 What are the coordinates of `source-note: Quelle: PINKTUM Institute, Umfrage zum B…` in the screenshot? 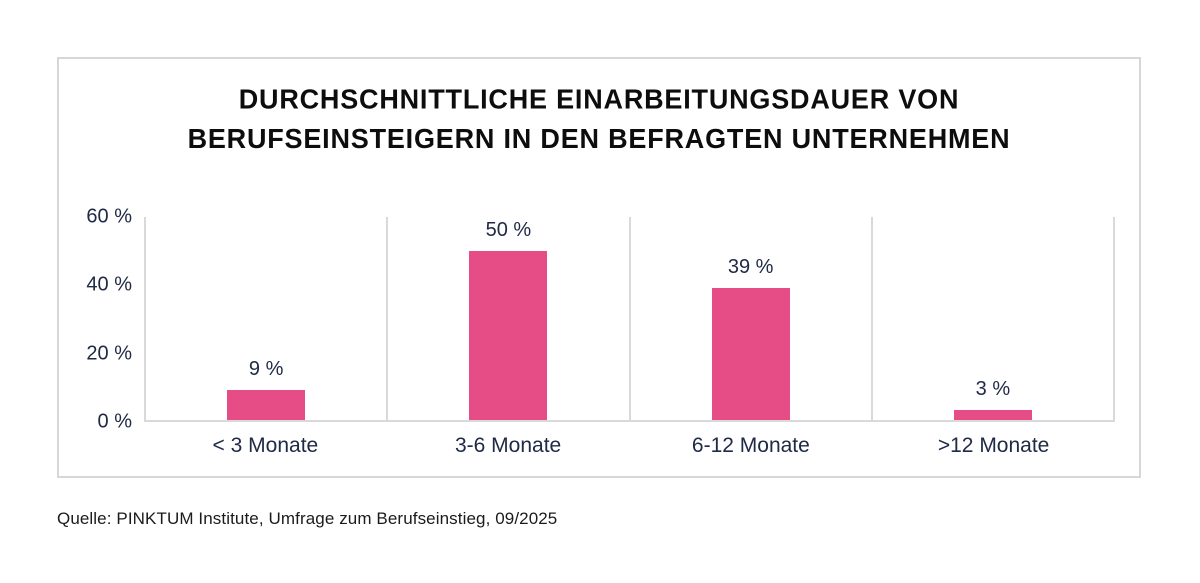 It's located at (307, 518).